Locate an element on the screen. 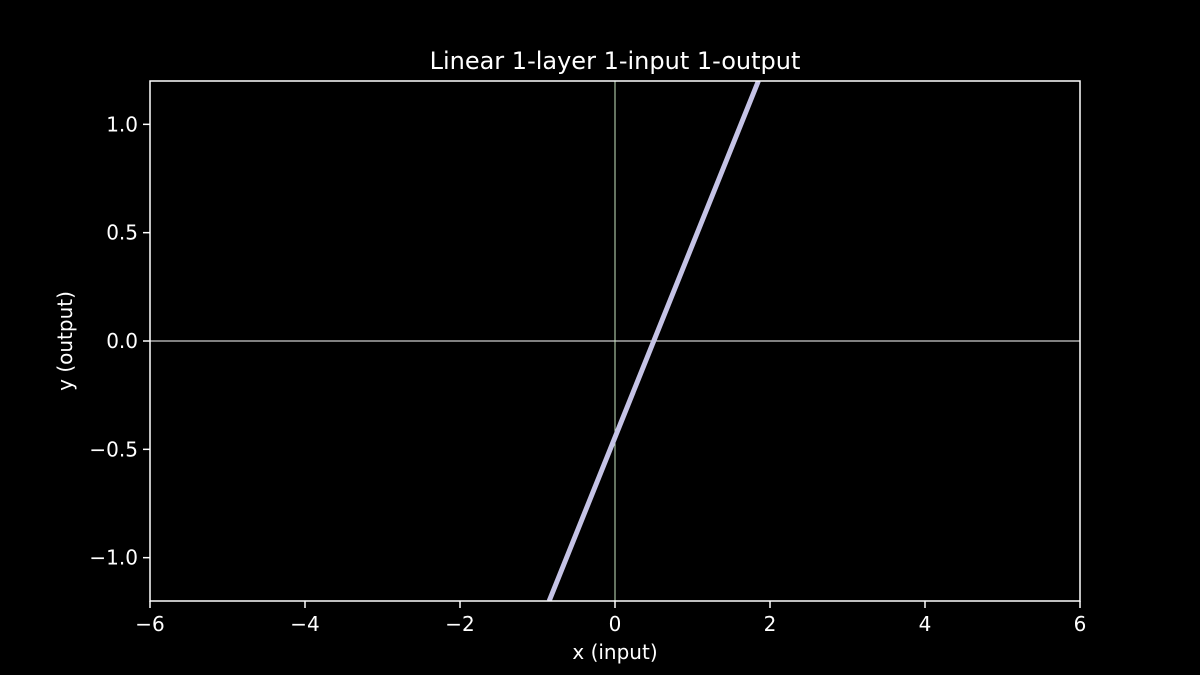 The image size is (1200, 675). x-tick-label: 0 is located at coordinates (615, 624).